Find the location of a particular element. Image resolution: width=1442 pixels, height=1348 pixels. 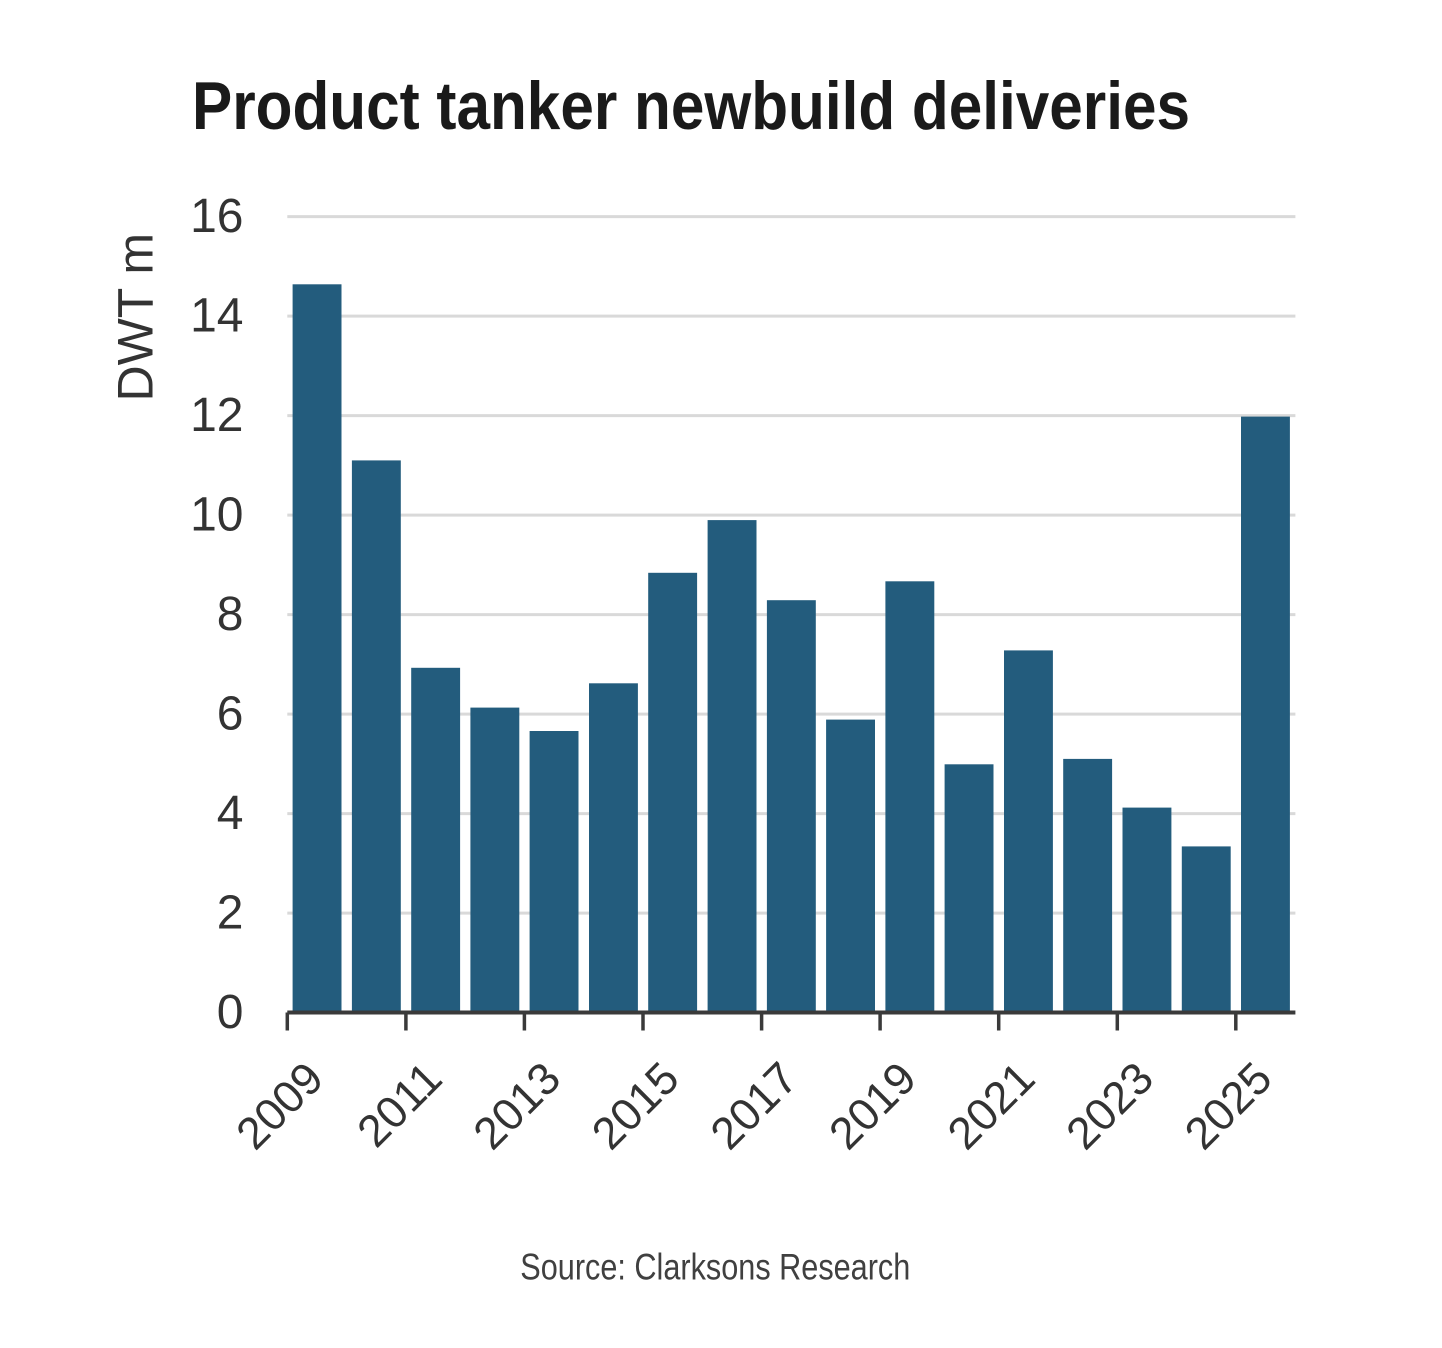

svg-text: 12 is located at coordinates (216, 415).